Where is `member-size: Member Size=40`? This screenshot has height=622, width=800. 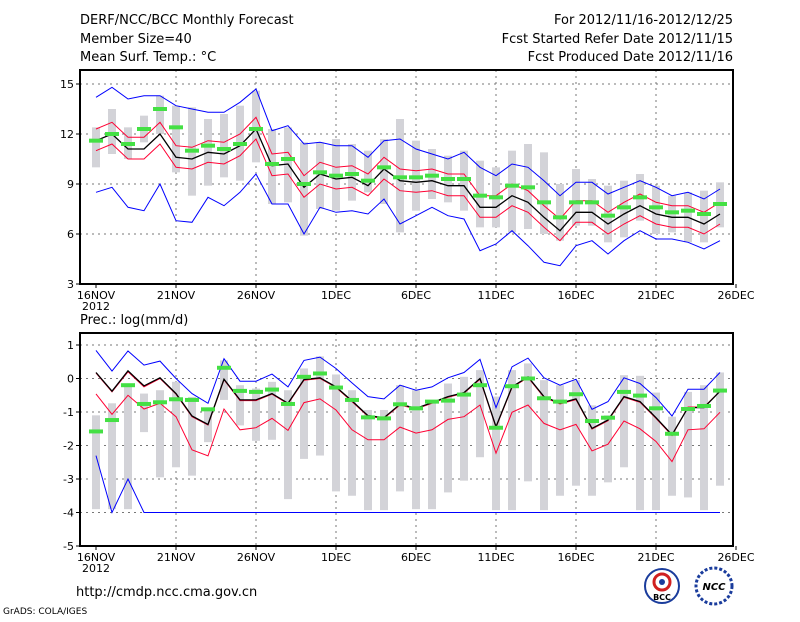
member-size: Member Size=40 is located at coordinates (136, 39).